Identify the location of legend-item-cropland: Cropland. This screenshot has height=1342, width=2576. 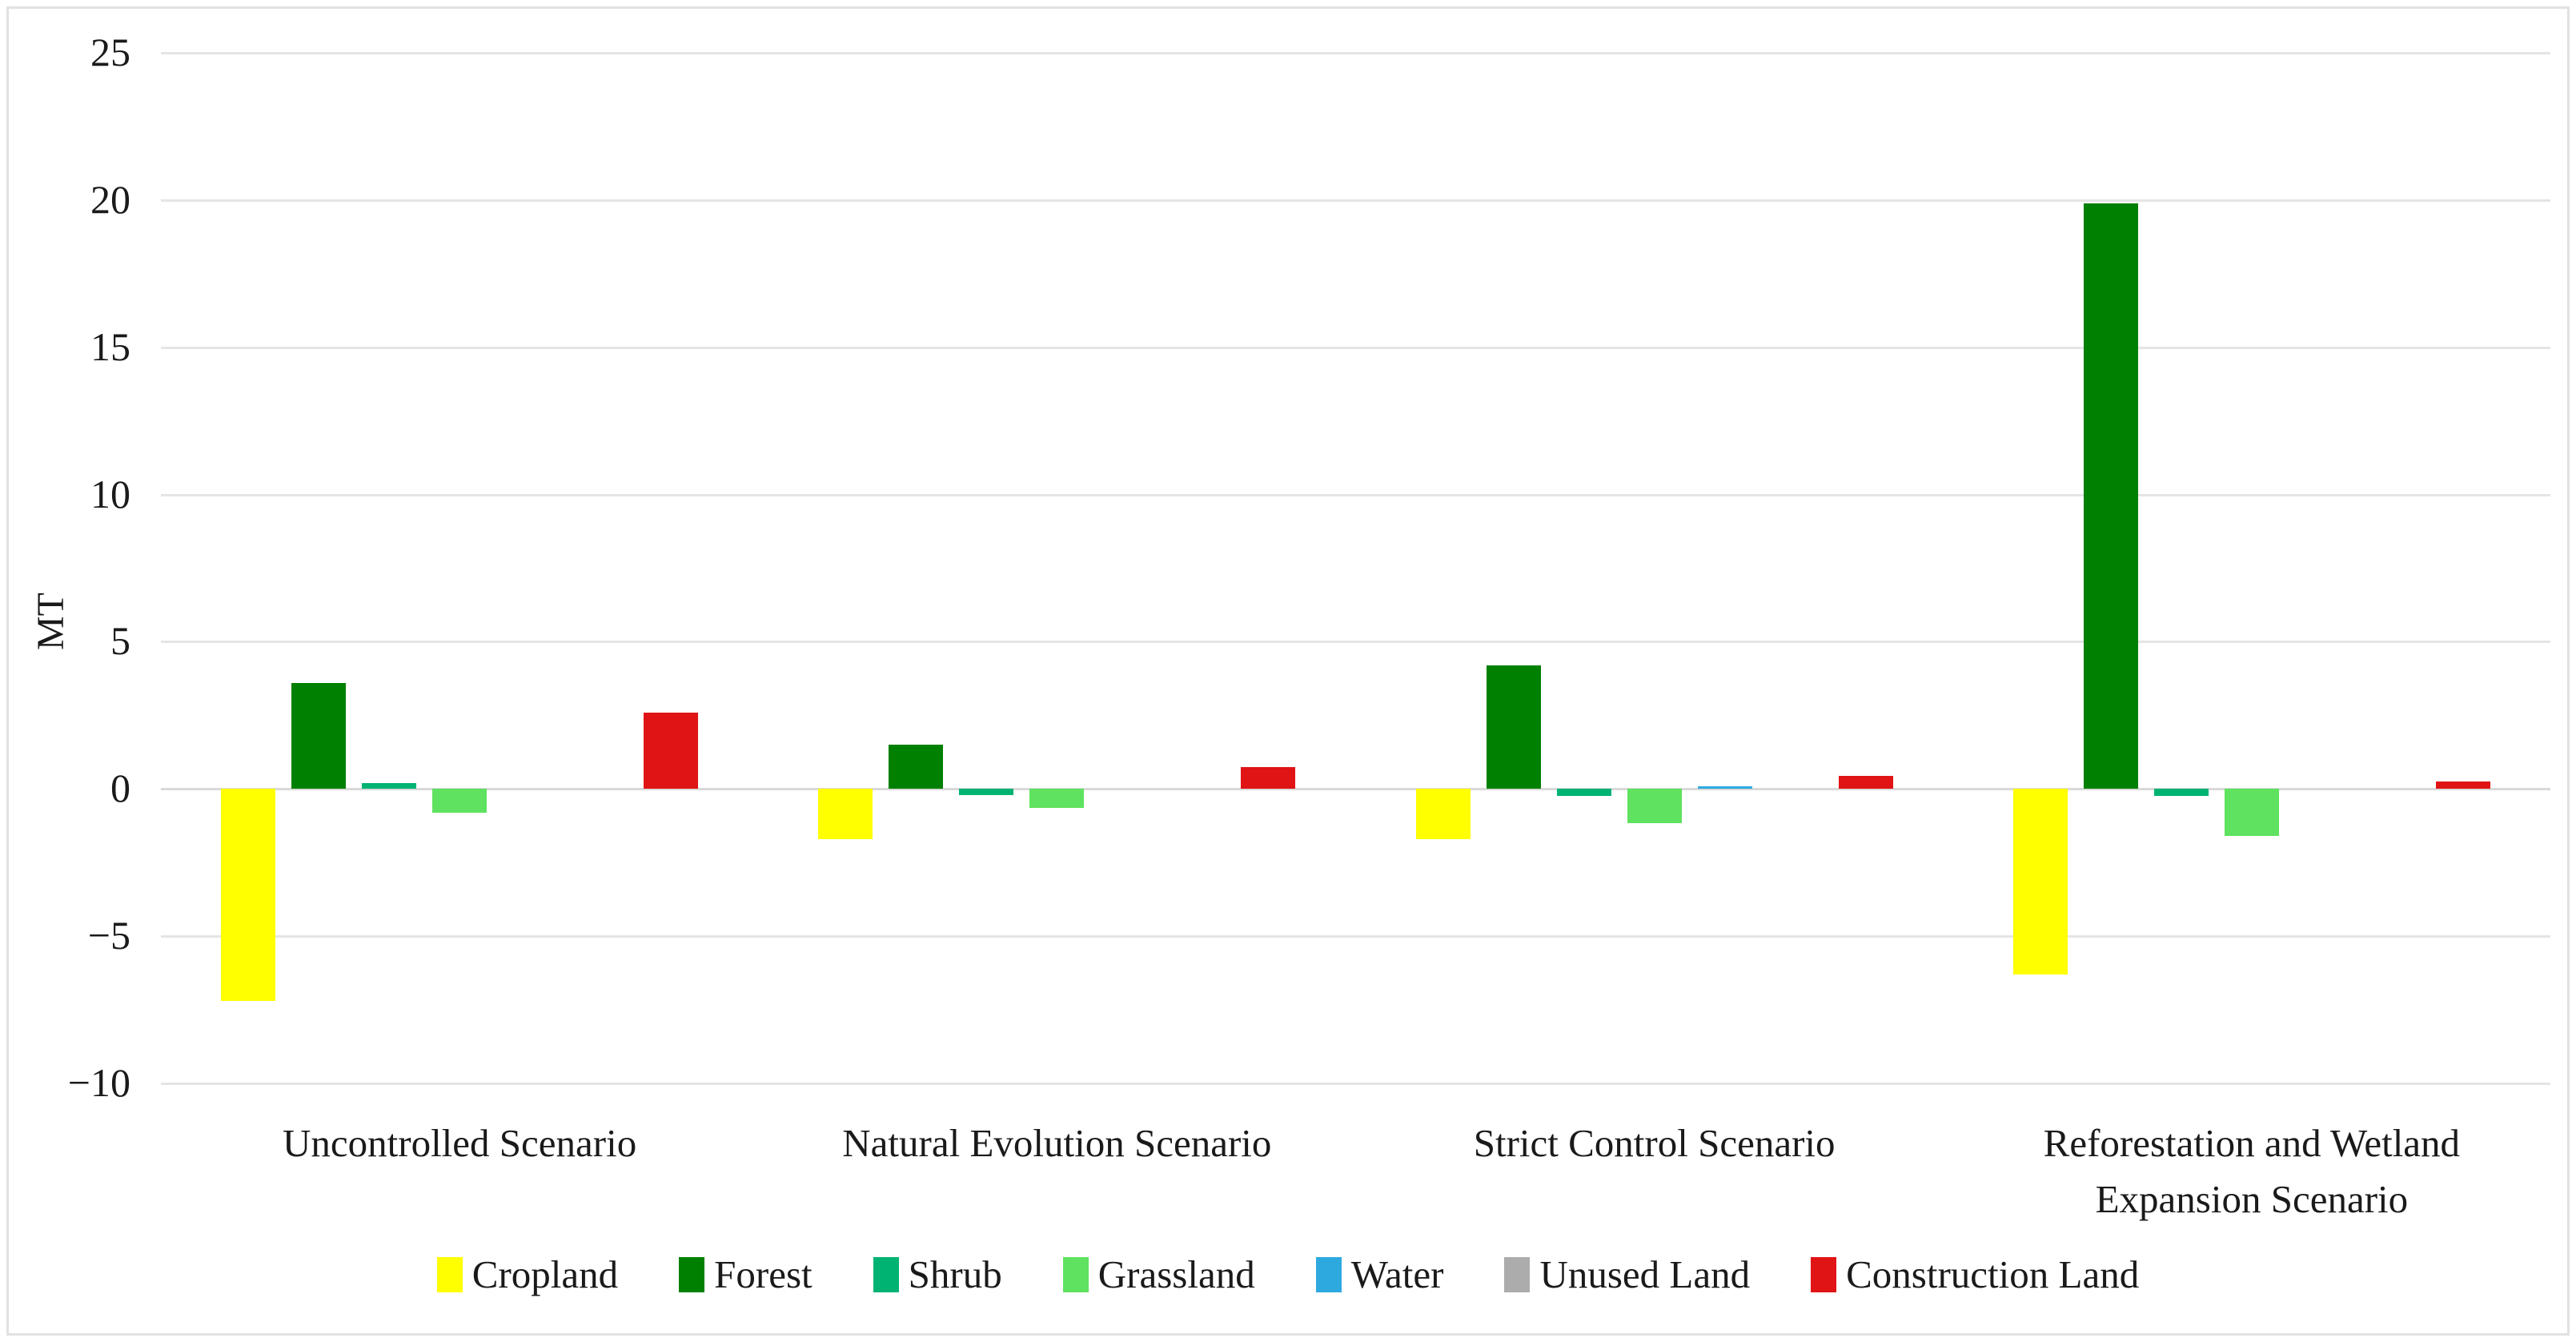
(528, 1274).